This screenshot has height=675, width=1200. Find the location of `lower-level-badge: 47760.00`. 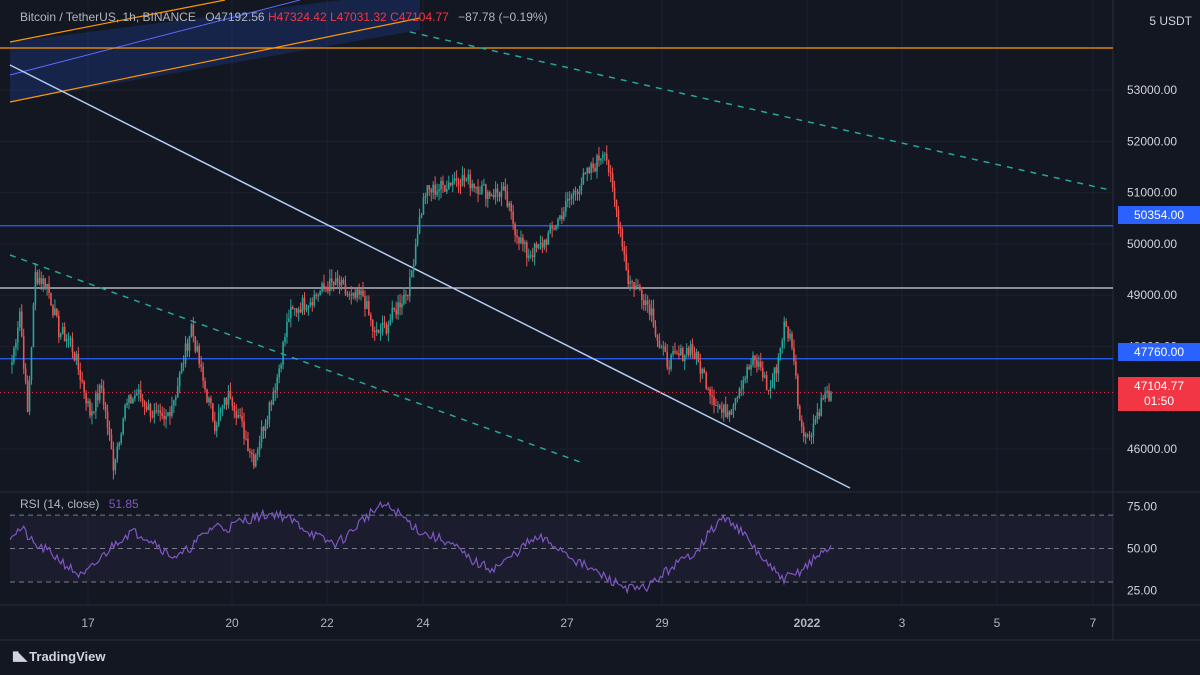

lower-level-badge: 47760.00 is located at coordinates (1159, 352).